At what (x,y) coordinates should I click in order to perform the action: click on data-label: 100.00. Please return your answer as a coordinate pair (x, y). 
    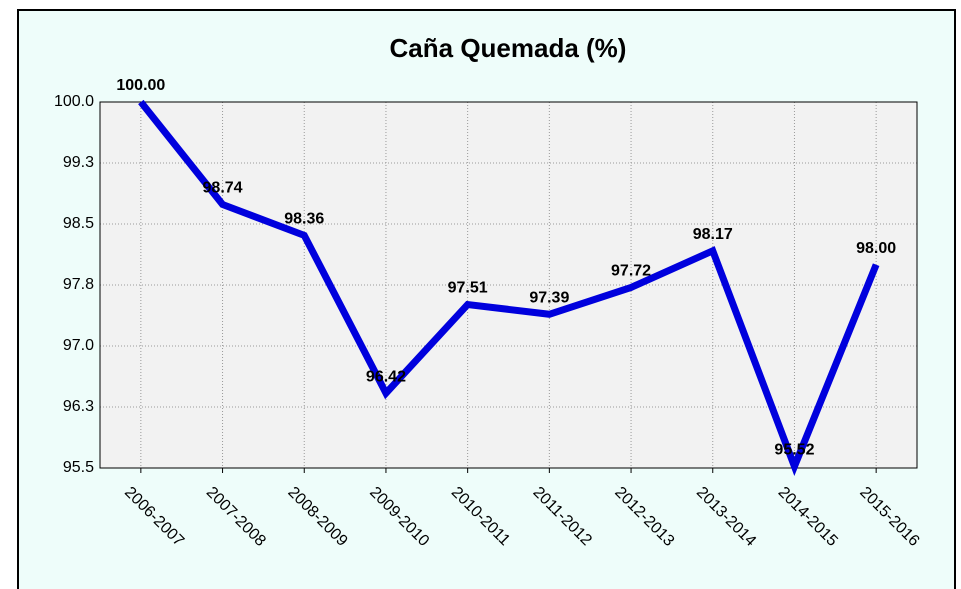
    Looking at the image, I should click on (140, 85).